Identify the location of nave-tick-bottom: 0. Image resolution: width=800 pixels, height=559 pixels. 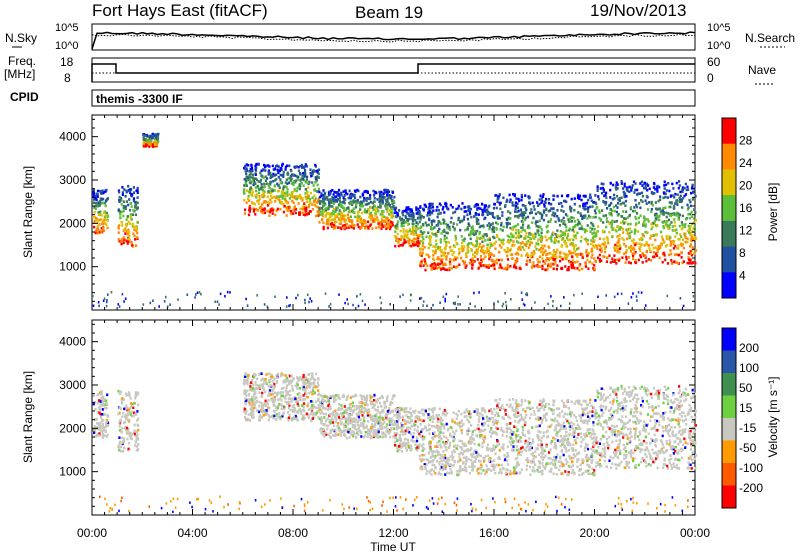
(710, 78).